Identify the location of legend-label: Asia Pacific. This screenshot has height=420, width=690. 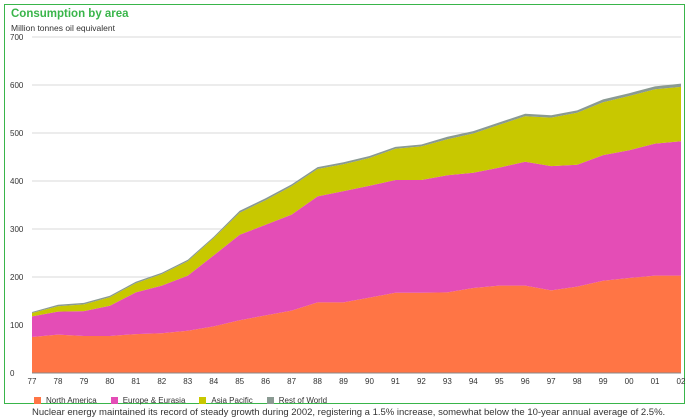
(232, 400).